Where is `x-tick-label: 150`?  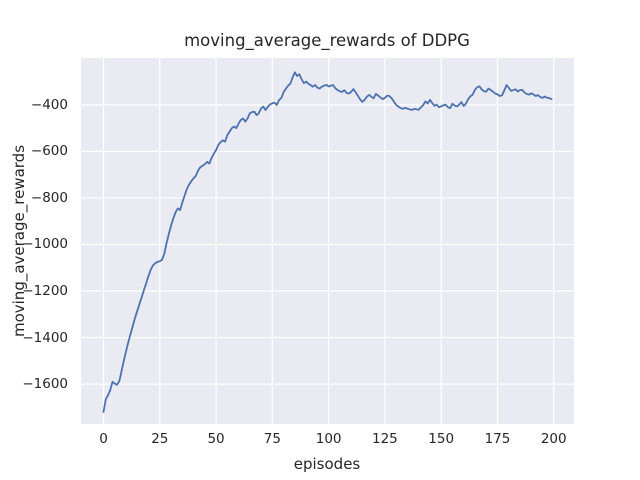
x-tick-label: 150 is located at coordinates (441, 439).